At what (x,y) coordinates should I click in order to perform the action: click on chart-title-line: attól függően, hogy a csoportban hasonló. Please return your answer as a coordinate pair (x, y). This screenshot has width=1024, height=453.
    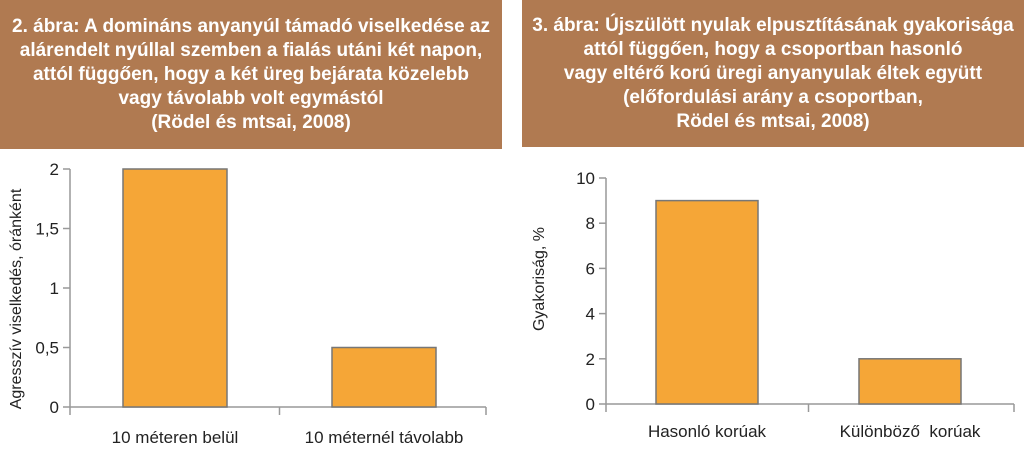
    Looking at the image, I should click on (773, 49).